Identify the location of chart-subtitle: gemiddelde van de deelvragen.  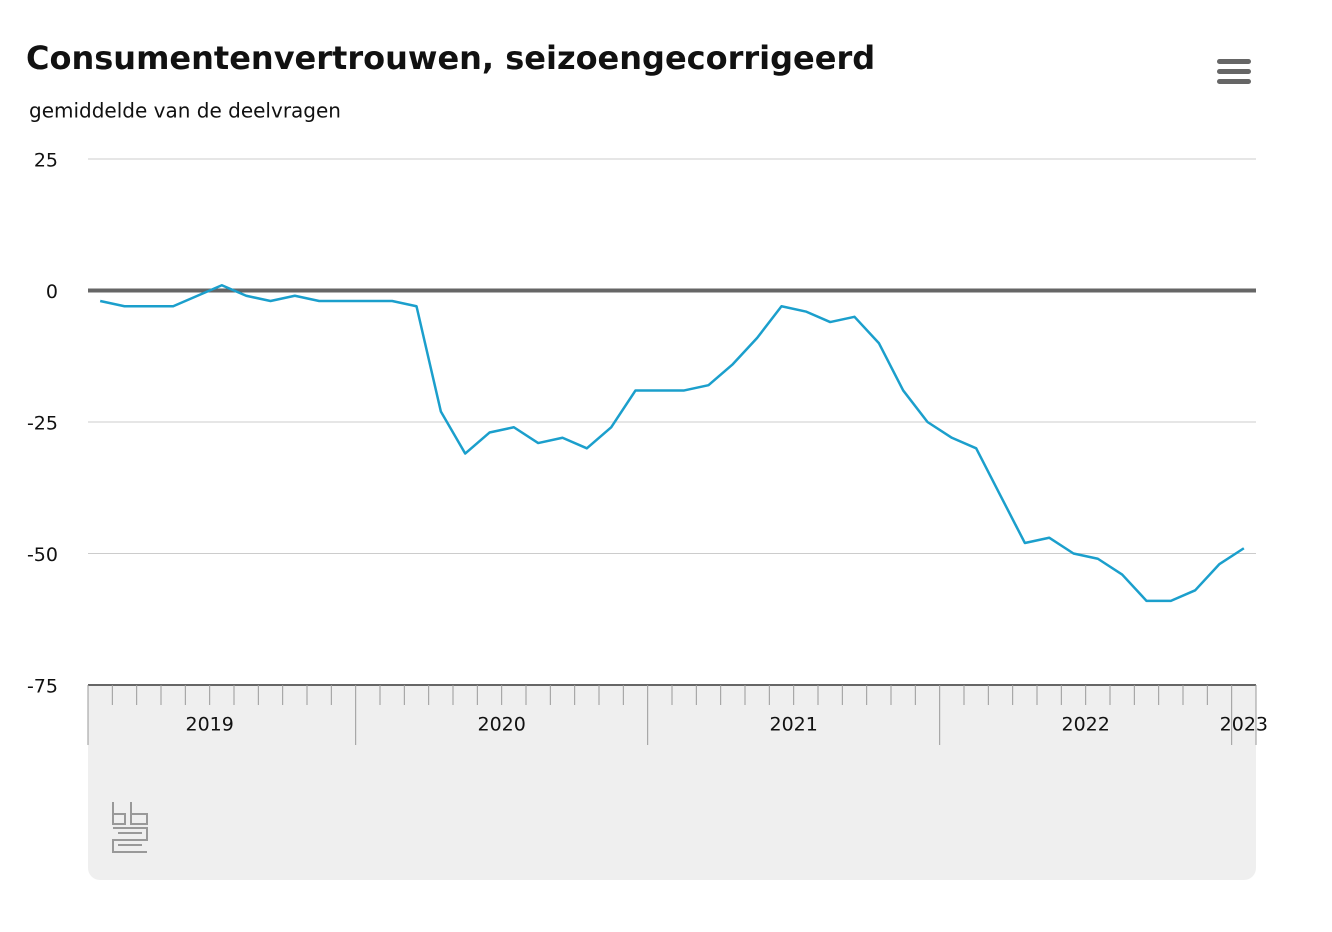
(185, 111).